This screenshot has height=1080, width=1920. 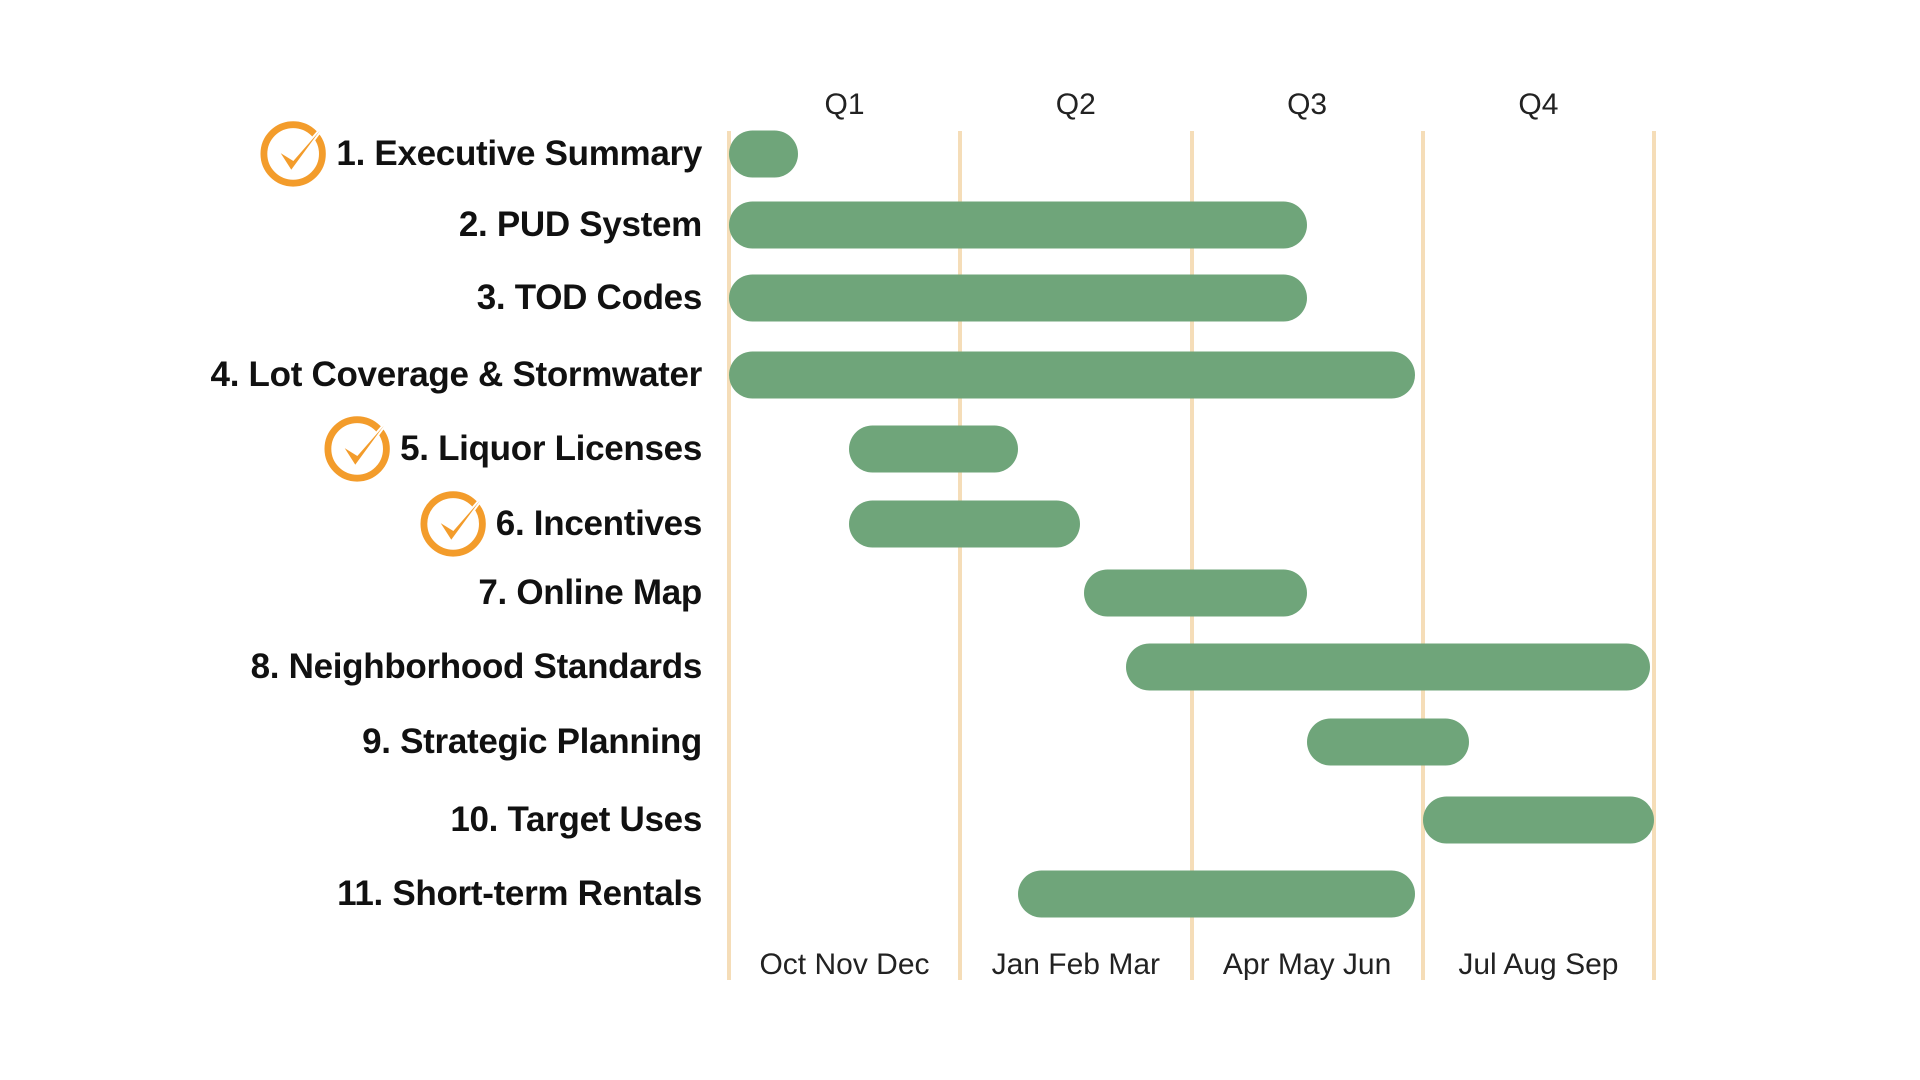 I want to click on task-label: 10. Target Uses, so click(x=576, y=819).